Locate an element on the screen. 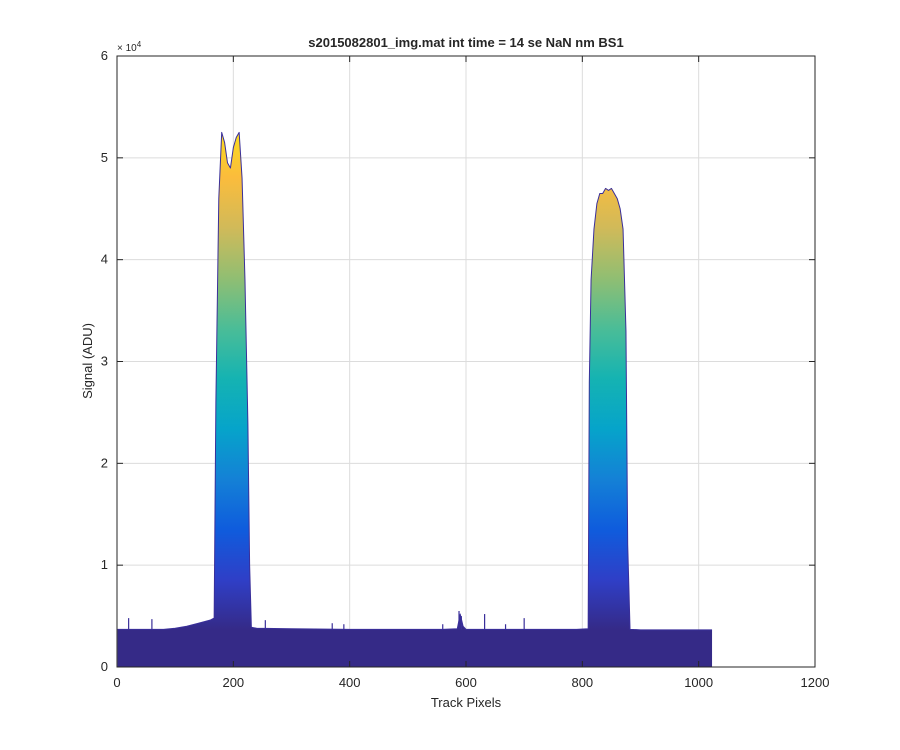 Image resolution: width=900 pixels, height=750 pixels. x-axis-label: Track Pixels is located at coordinates (466, 702).